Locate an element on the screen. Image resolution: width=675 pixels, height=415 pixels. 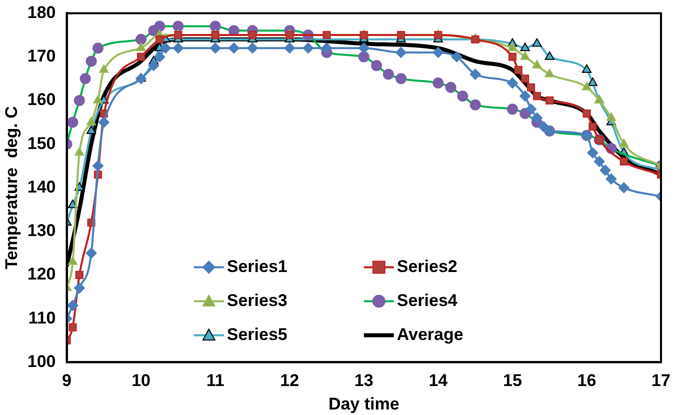
x-tick-label: 16 is located at coordinates (586, 380).